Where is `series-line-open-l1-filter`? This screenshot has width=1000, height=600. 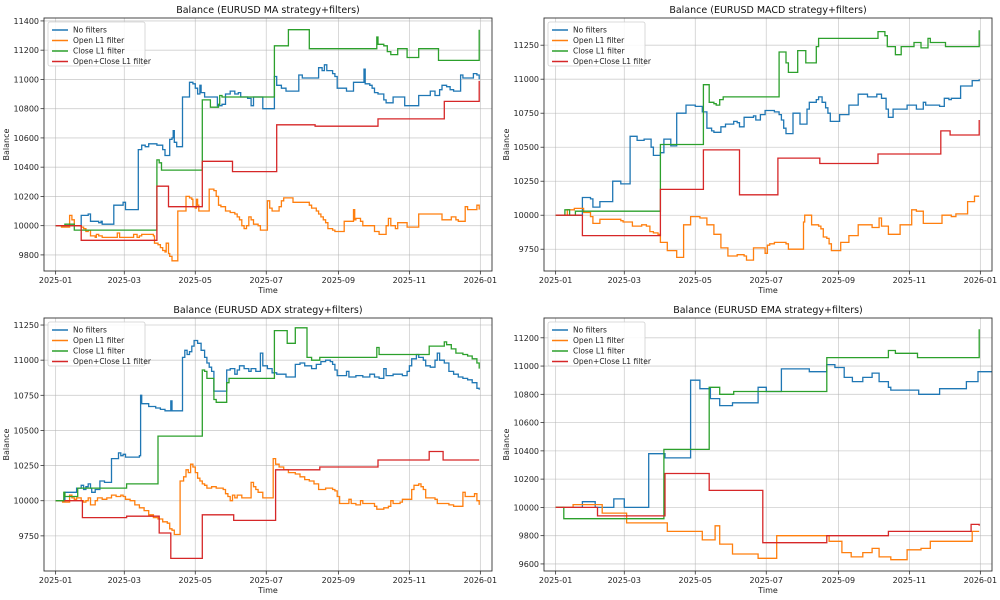
series-line-open-l1-filter is located at coordinates (267, 225).